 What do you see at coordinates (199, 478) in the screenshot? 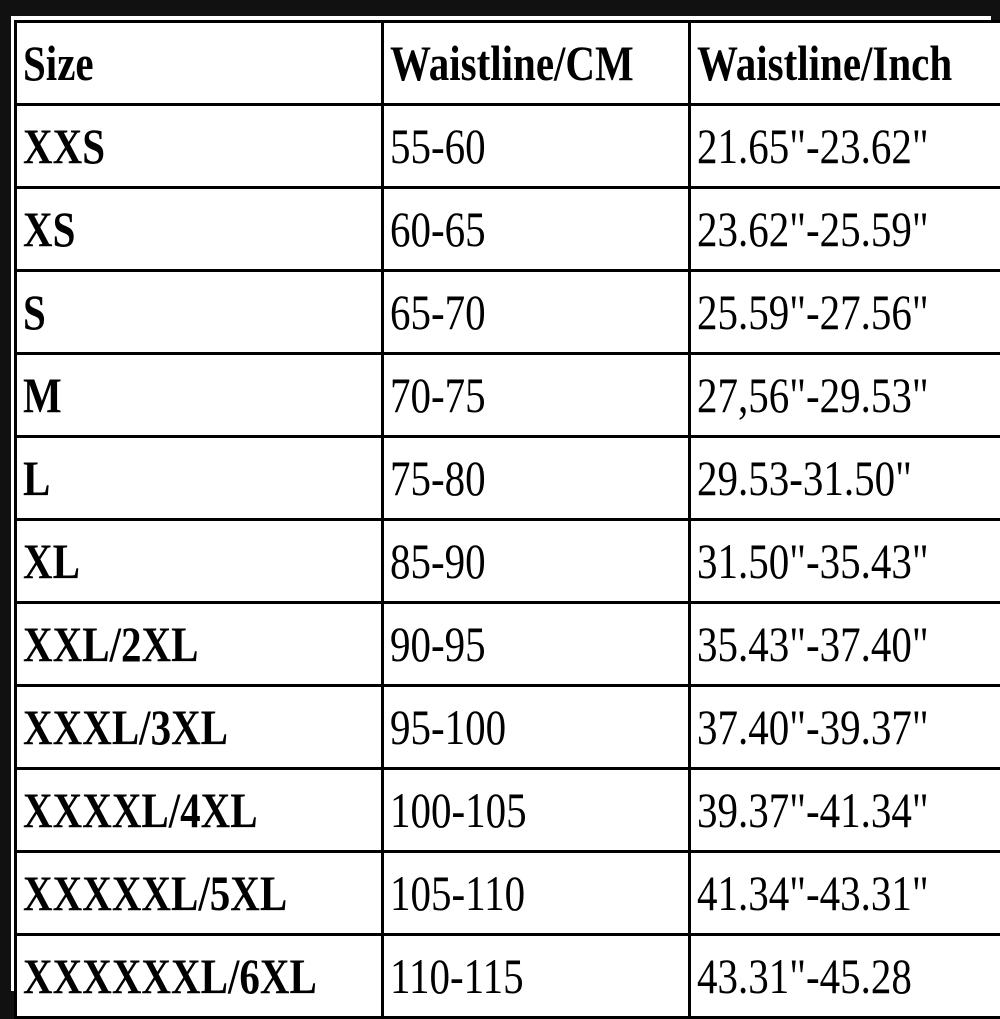
I see `size-cell: L` at bounding box center [199, 478].